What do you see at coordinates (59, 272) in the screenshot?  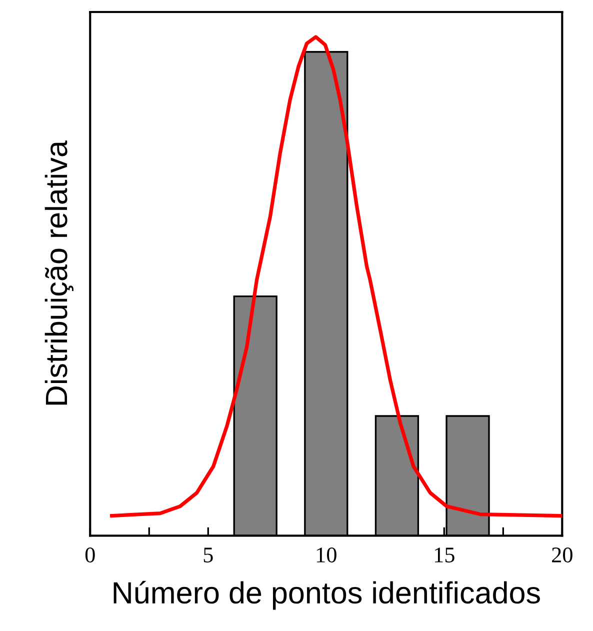 I see `y-axis-title: Distribuição relativa` at bounding box center [59, 272].